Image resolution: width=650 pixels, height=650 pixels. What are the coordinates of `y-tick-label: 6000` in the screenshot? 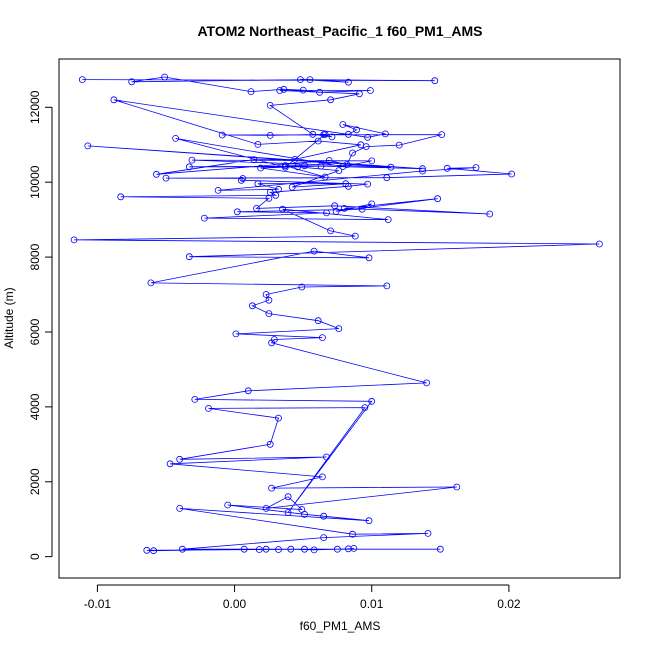 It's located at (35, 331).